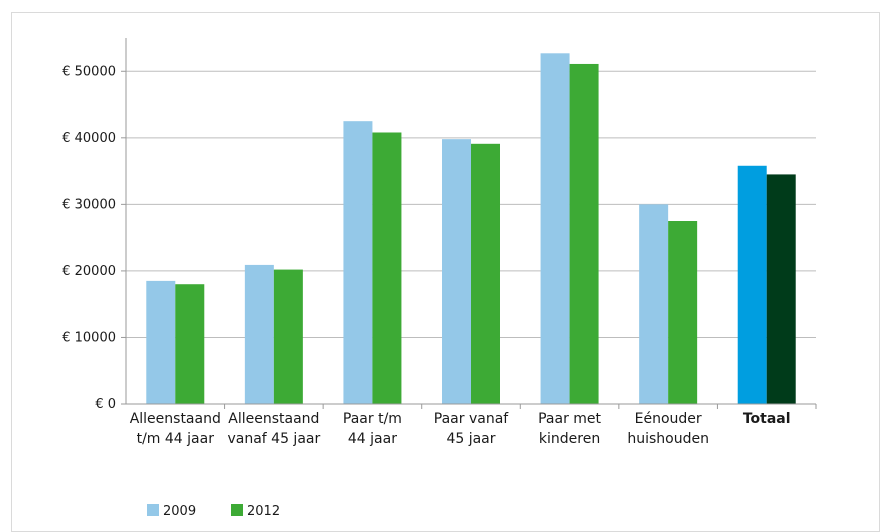 The width and height of the screenshot is (890, 532). I want to click on category-label: t/m 44 jaar, so click(176, 439).